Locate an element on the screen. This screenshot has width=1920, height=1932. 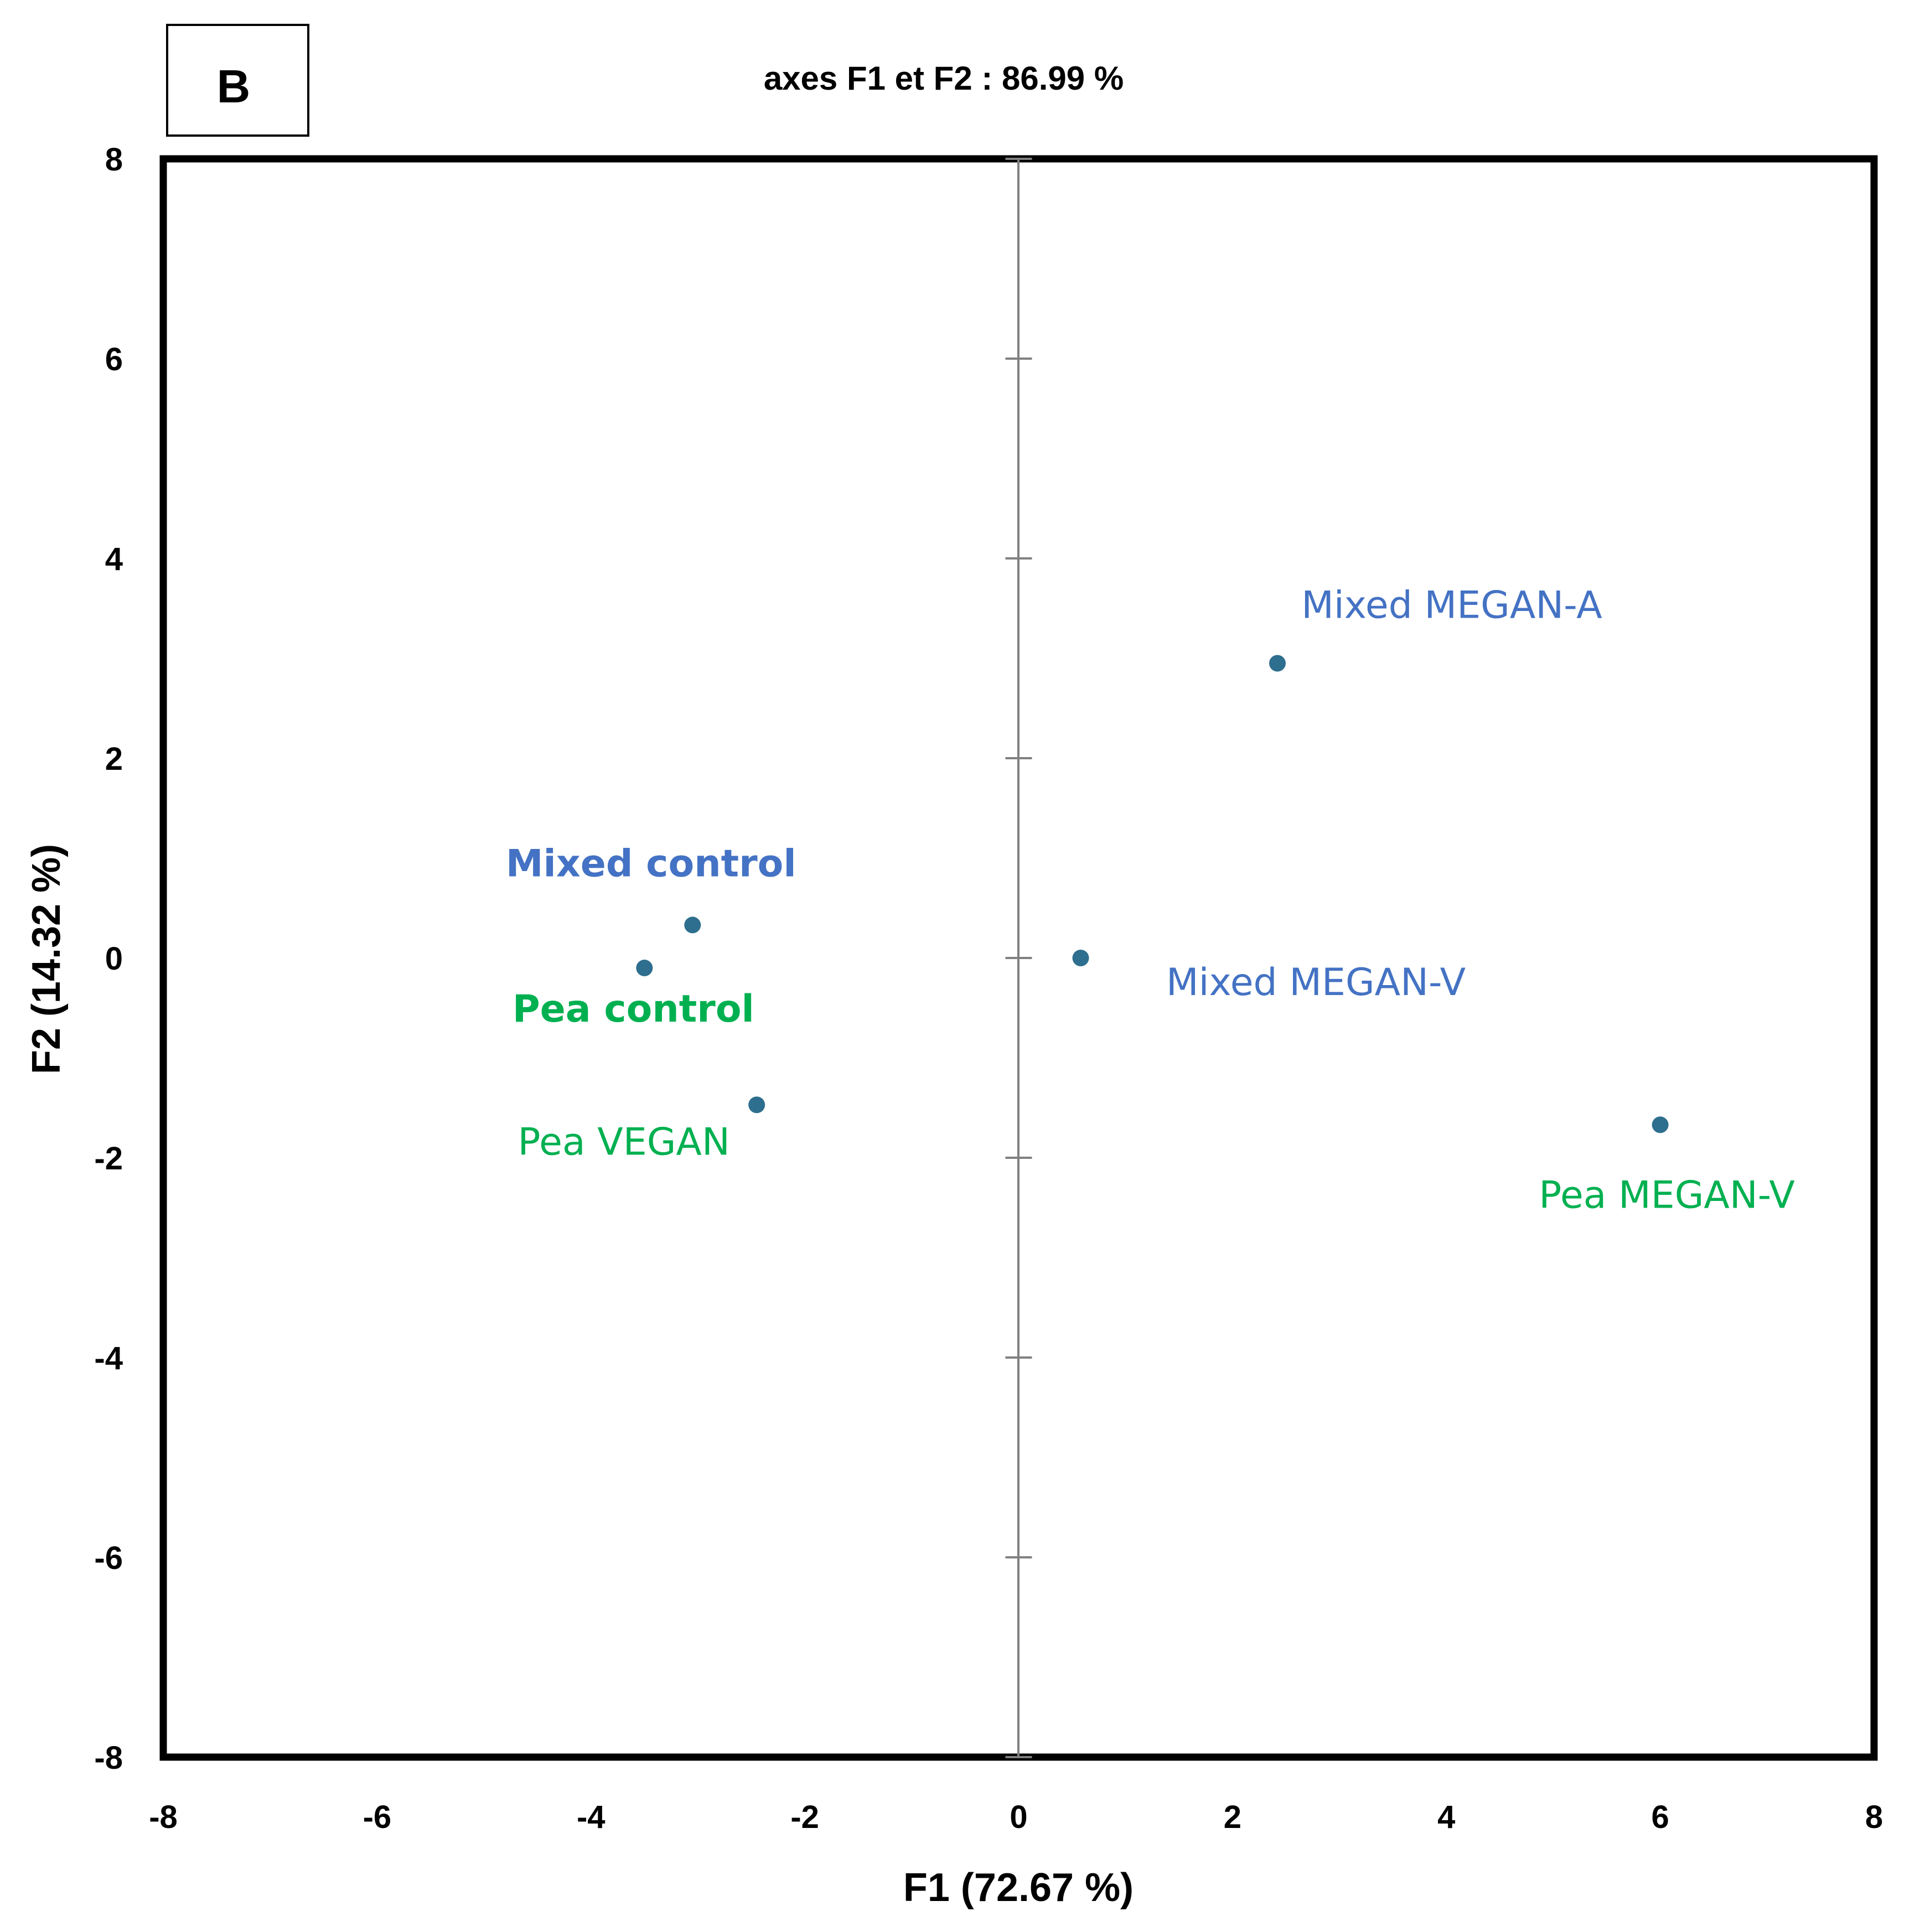
panel-label-box: B is located at coordinates (237, 80).